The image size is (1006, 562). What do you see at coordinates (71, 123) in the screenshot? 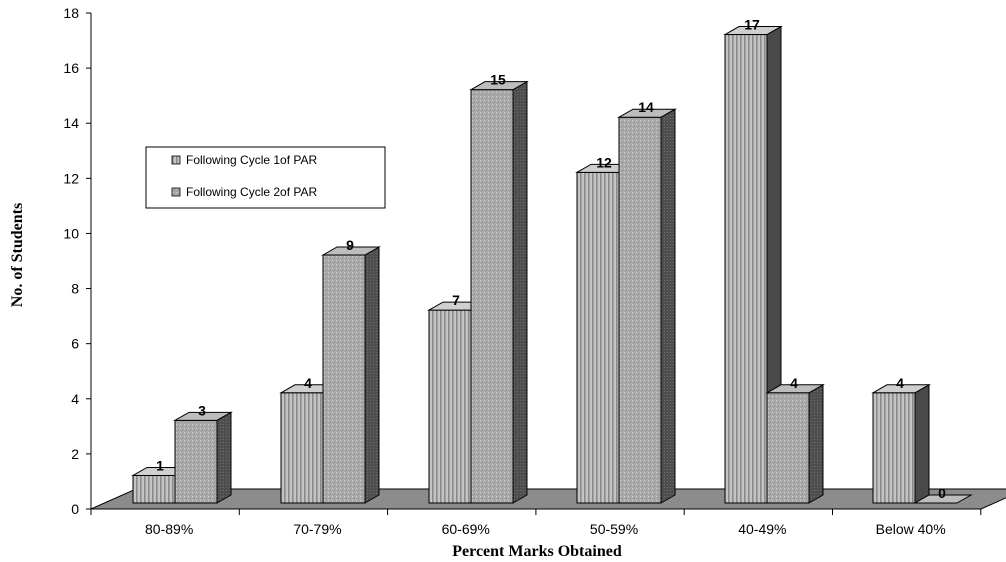
I see `y-tick-label: 14` at bounding box center [71, 123].